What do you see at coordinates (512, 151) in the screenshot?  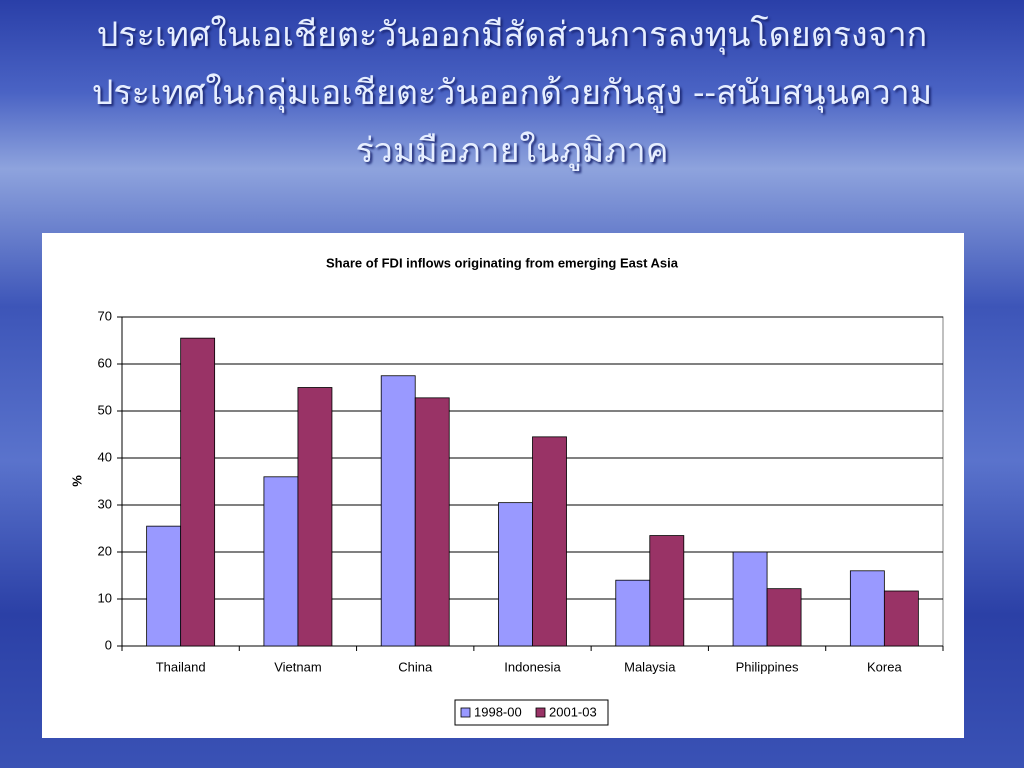 I see `slide-title-line: ร่วมมือภายในภูมิภาค` at bounding box center [512, 151].